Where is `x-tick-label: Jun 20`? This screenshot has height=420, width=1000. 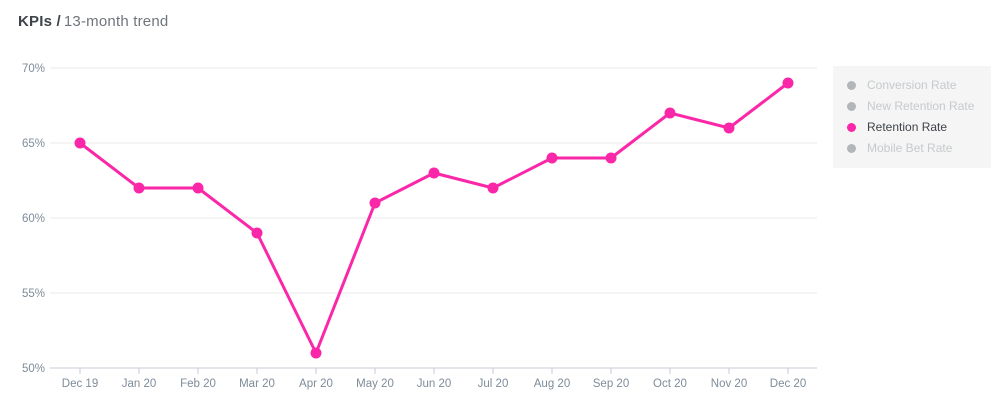
x-tick-label: Jun 20 is located at coordinates (434, 384).